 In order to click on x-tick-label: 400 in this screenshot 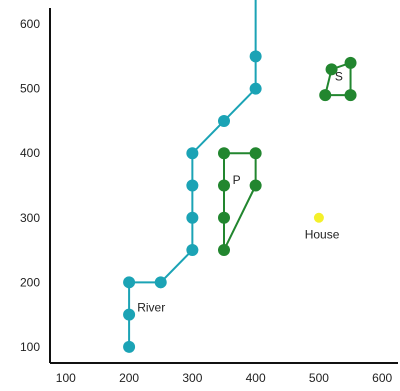, I will do `click(256, 378)`.